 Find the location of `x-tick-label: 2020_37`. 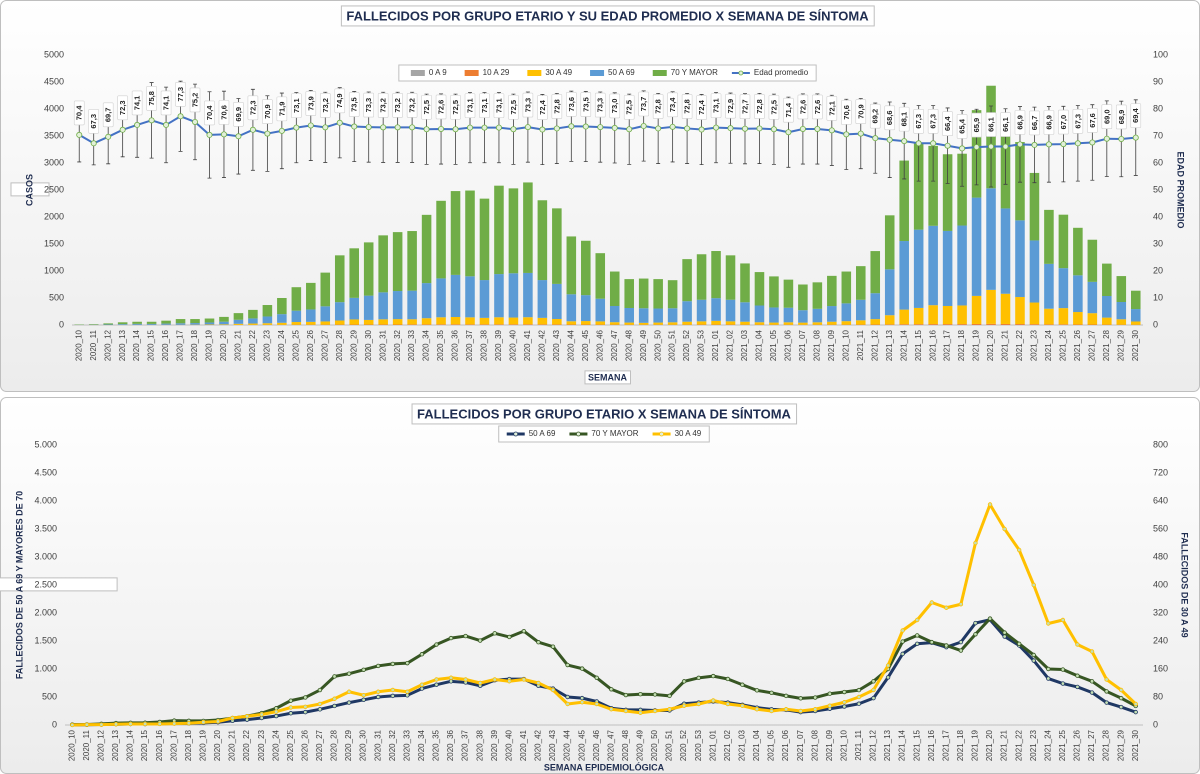

x-tick-label: 2020_37 is located at coordinates (469, 345).